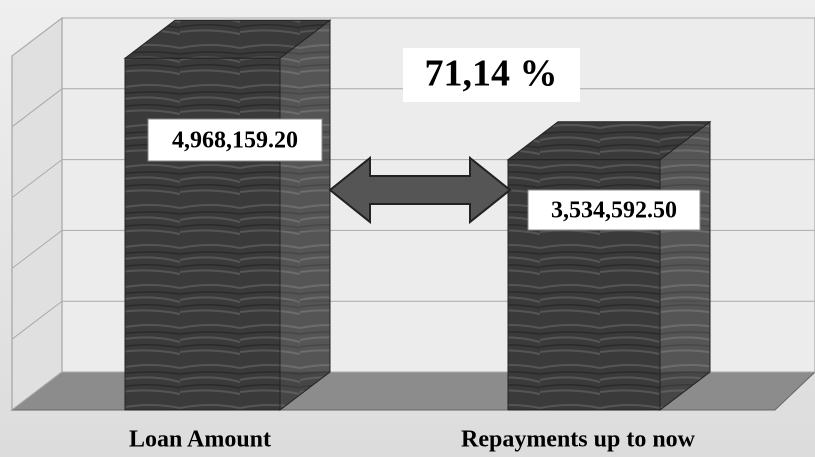 This screenshot has width=815, height=457. What do you see at coordinates (420, 190) in the screenshot?
I see `double-arrow` at bounding box center [420, 190].